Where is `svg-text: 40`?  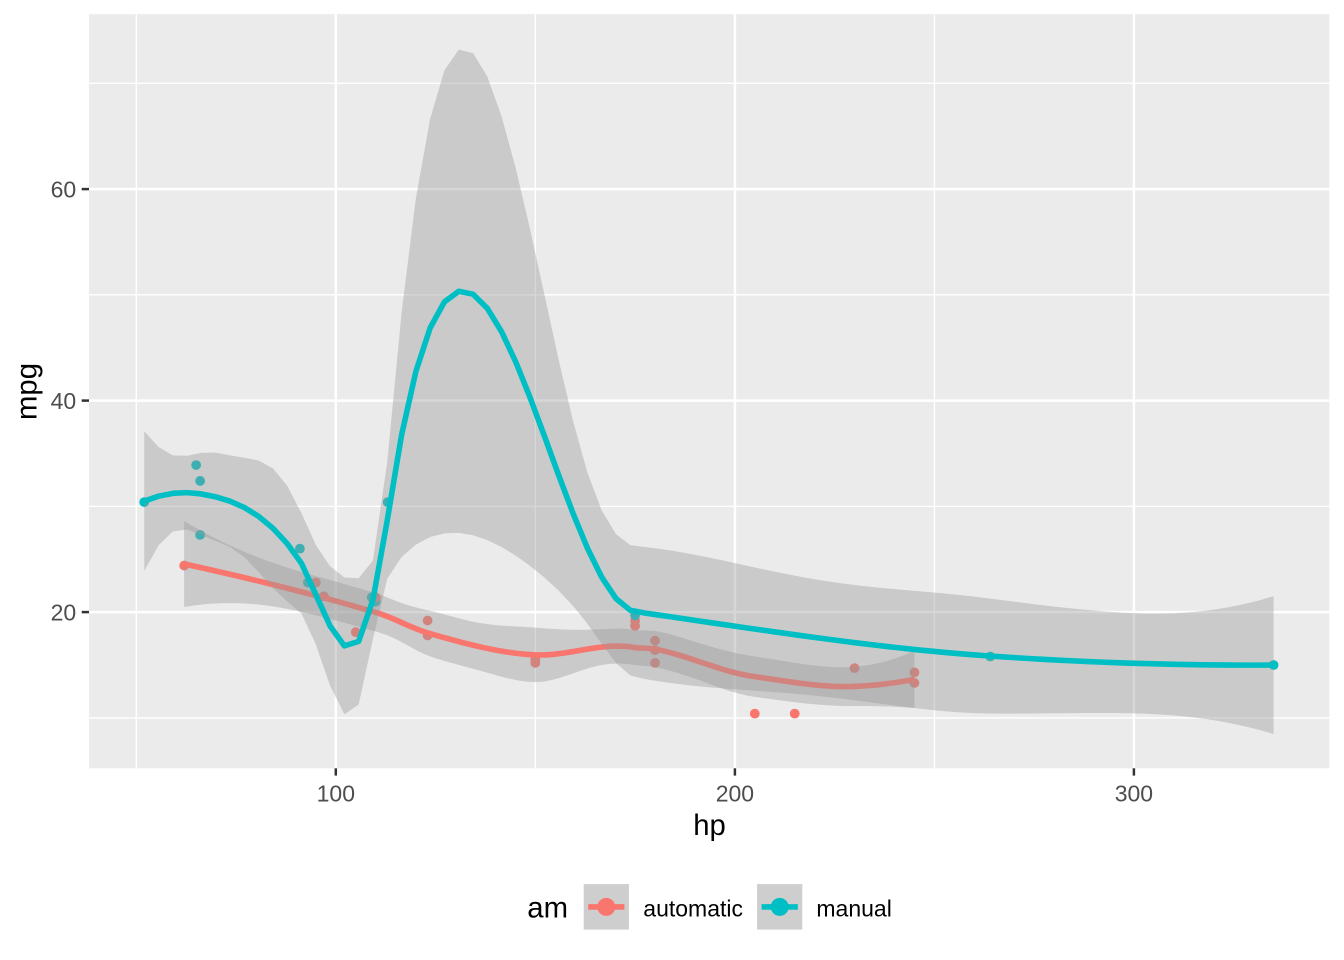
svg-text: 40 is located at coordinates (64, 401).